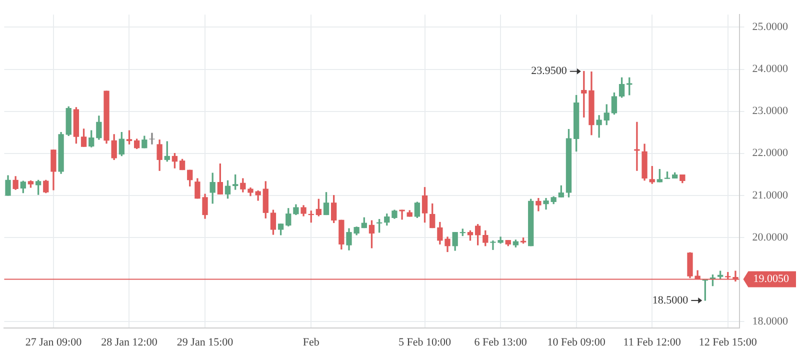 The width and height of the screenshot is (798, 363). What do you see at coordinates (728, 342) in the screenshot?
I see `x-tick-label: 12 Feb 15:00` at bounding box center [728, 342].